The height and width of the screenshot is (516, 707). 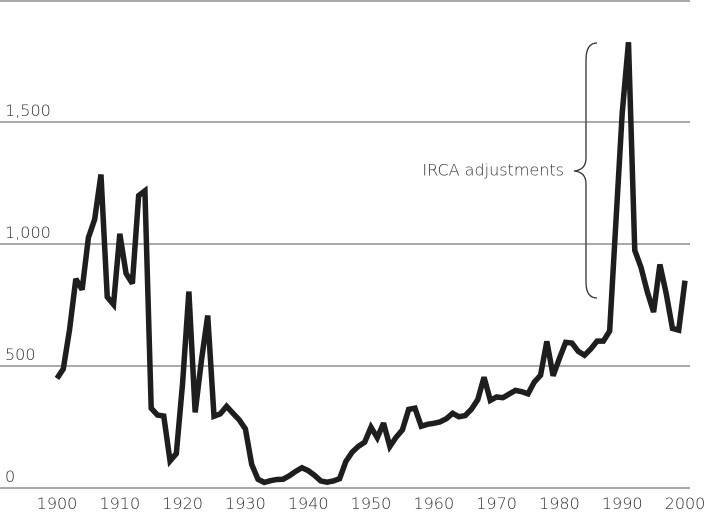 I want to click on y-tick-label: 500, so click(x=20, y=354).